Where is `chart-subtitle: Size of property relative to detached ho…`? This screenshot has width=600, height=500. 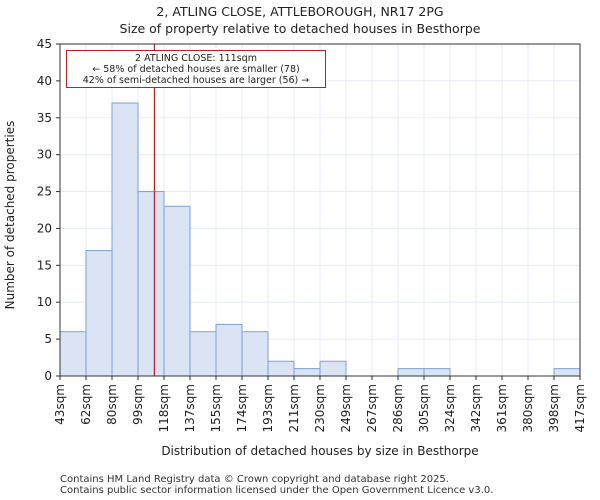
chart-subtitle: Size of property relative to detached ho… is located at coordinates (300, 28).